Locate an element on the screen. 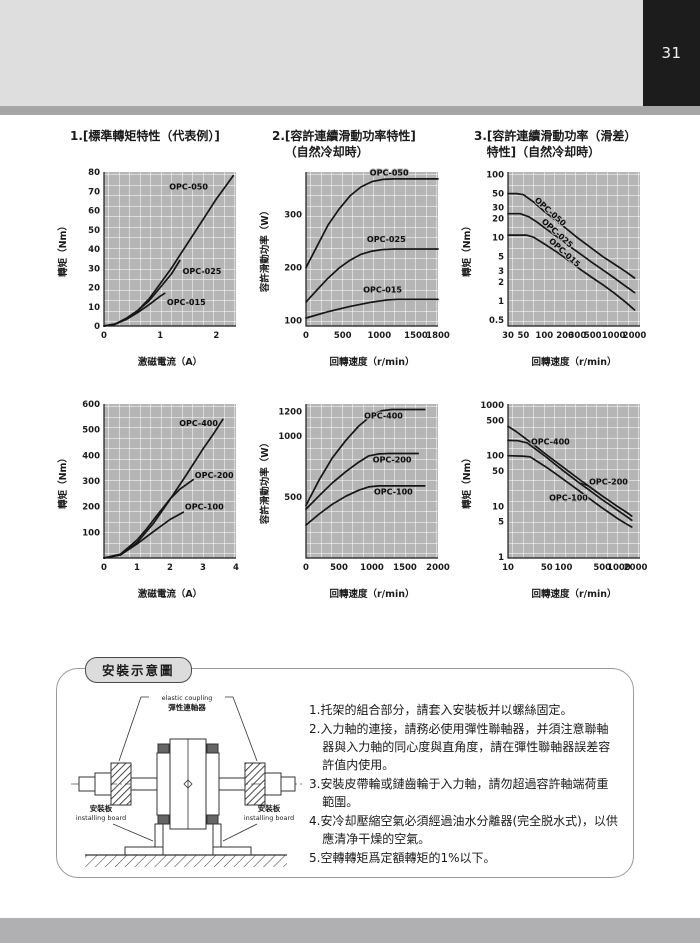  series-label-OPC-025: OPC-025 is located at coordinates (386, 239).